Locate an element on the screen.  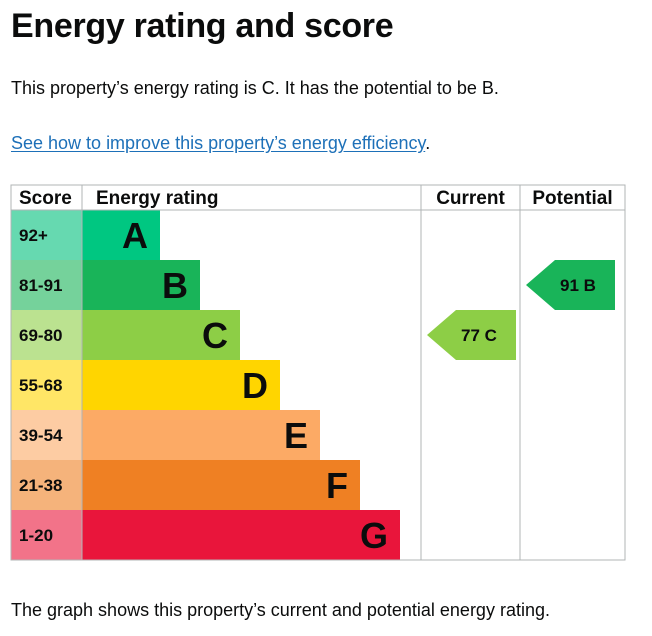
current-rating-arrow is located at coordinates (471, 335).